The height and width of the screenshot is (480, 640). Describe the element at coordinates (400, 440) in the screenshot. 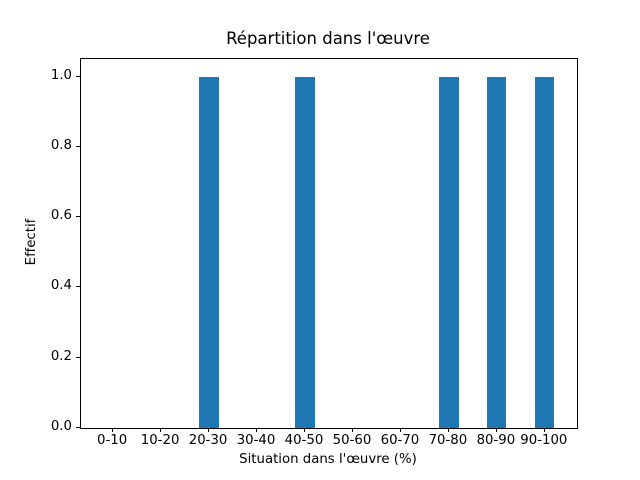

I see `x-tick-label: 60-70` at that location.